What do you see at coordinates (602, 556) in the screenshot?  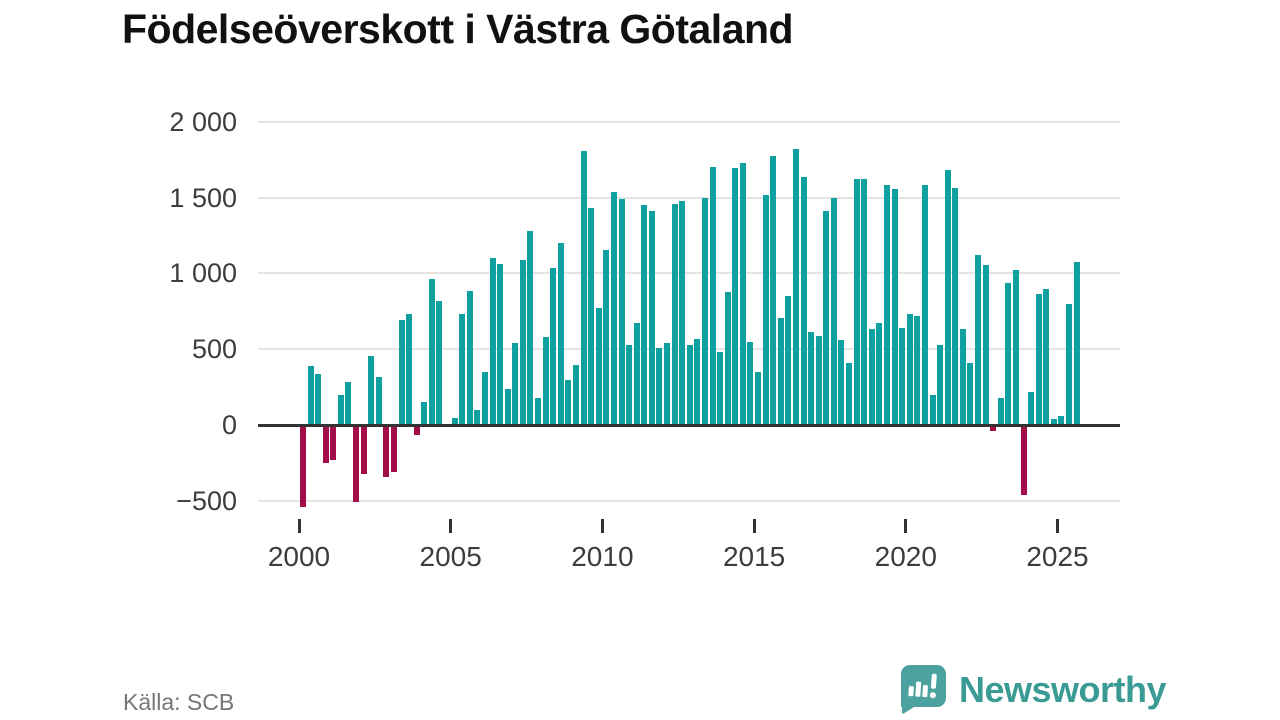 I see `x-axis-tick-label: 2010` at bounding box center [602, 556].